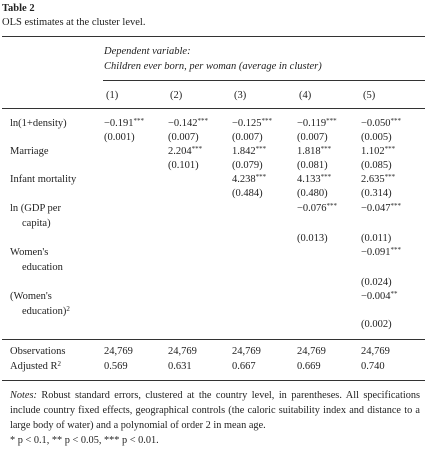 The image size is (427, 456). What do you see at coordinates (369, 95) in the screenshot?
I see `column-header: (5)` at bounding box center [369, 95].